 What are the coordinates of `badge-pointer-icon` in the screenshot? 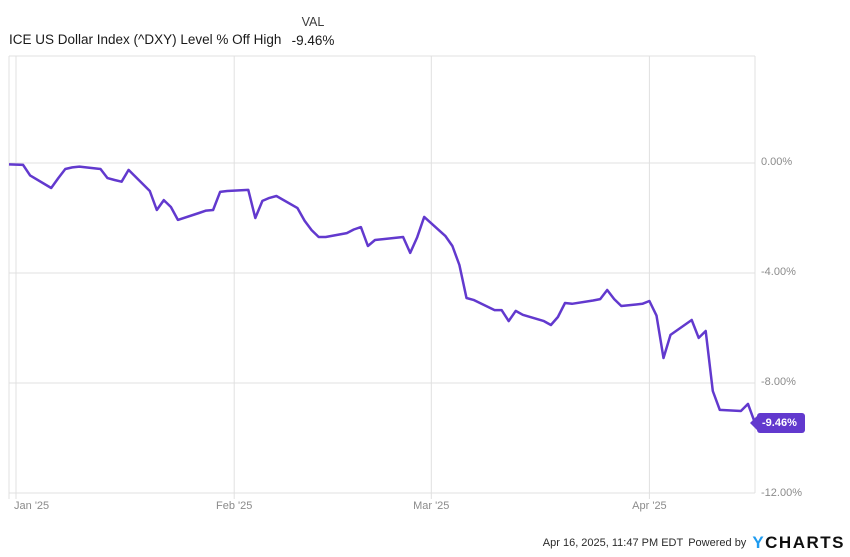 It's located at (753, 423).